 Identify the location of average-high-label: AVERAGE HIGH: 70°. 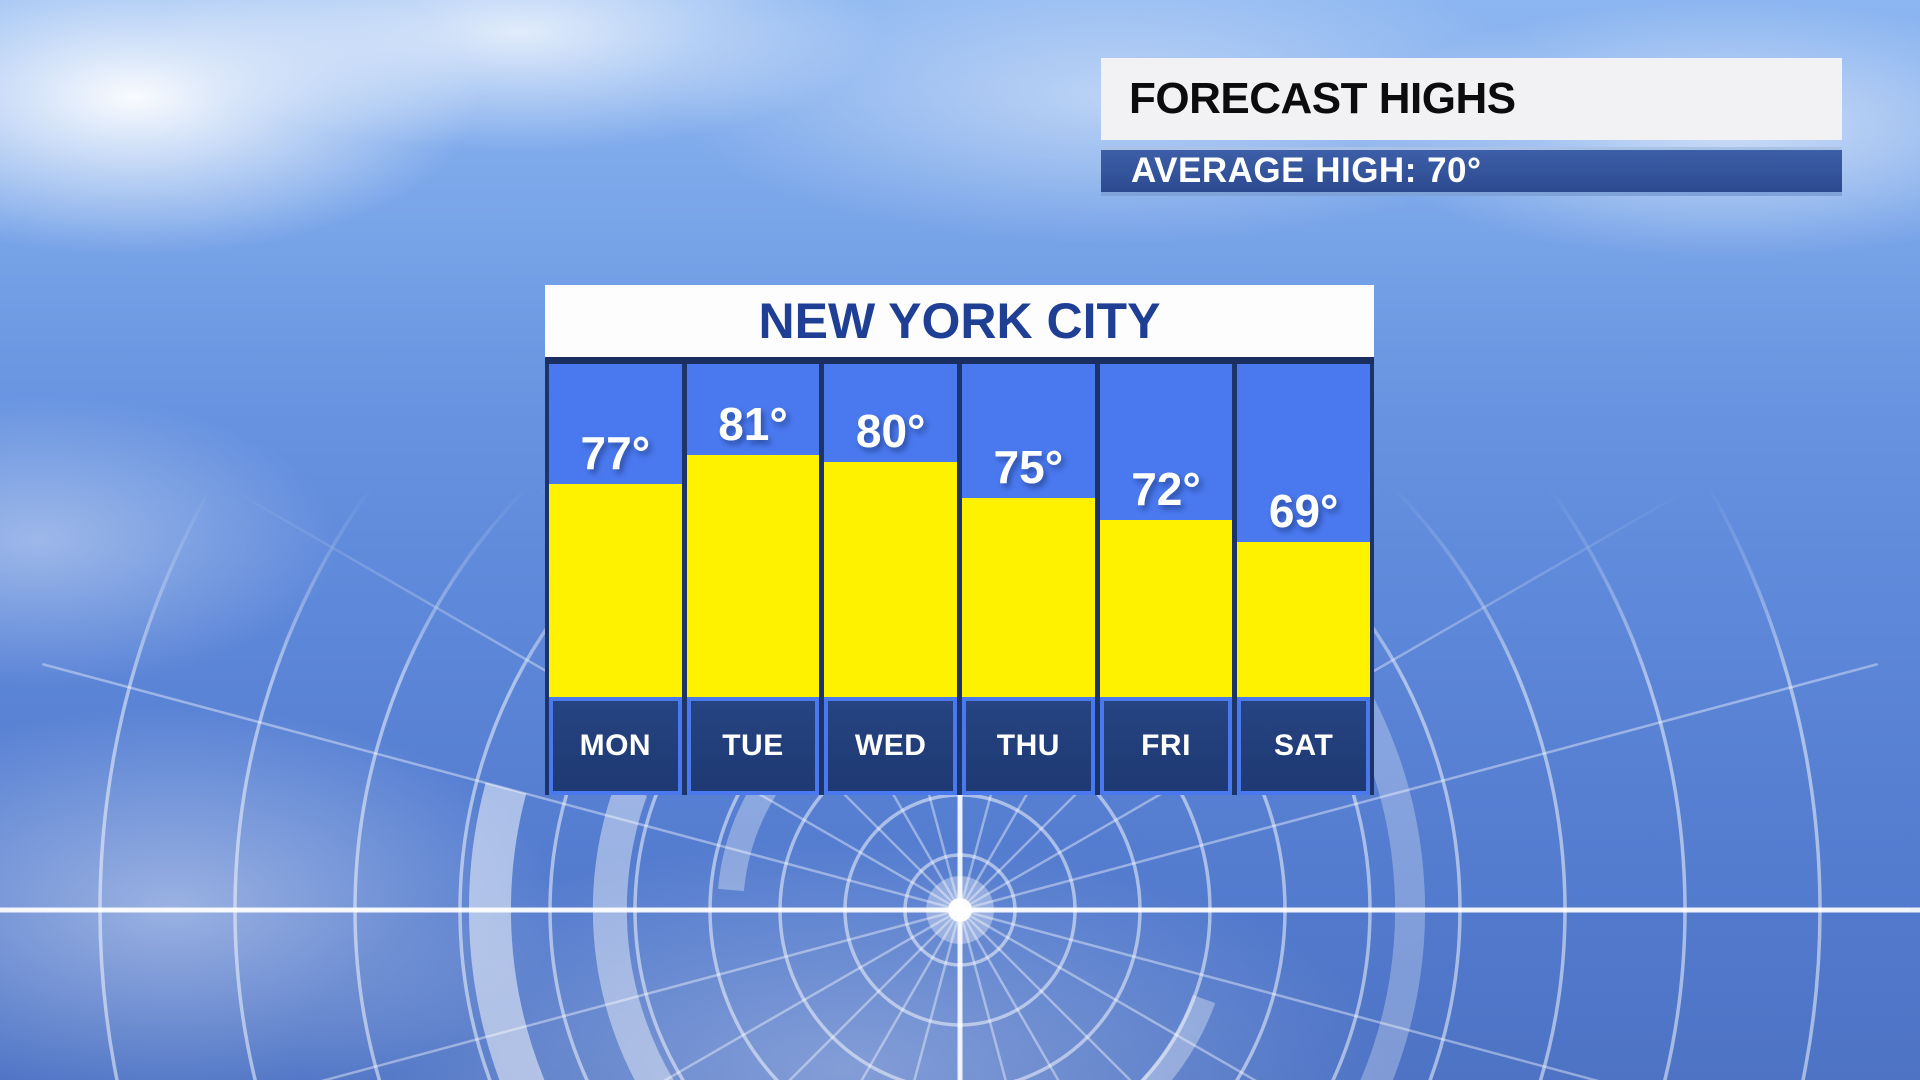
(1306, 170).